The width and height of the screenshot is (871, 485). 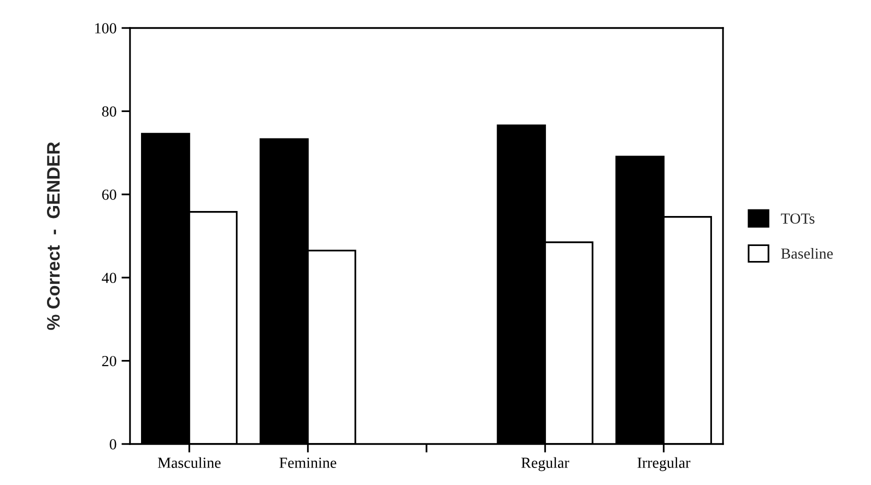 I want to click on x-tick-label: Irregular, so click(x=664, y=464).